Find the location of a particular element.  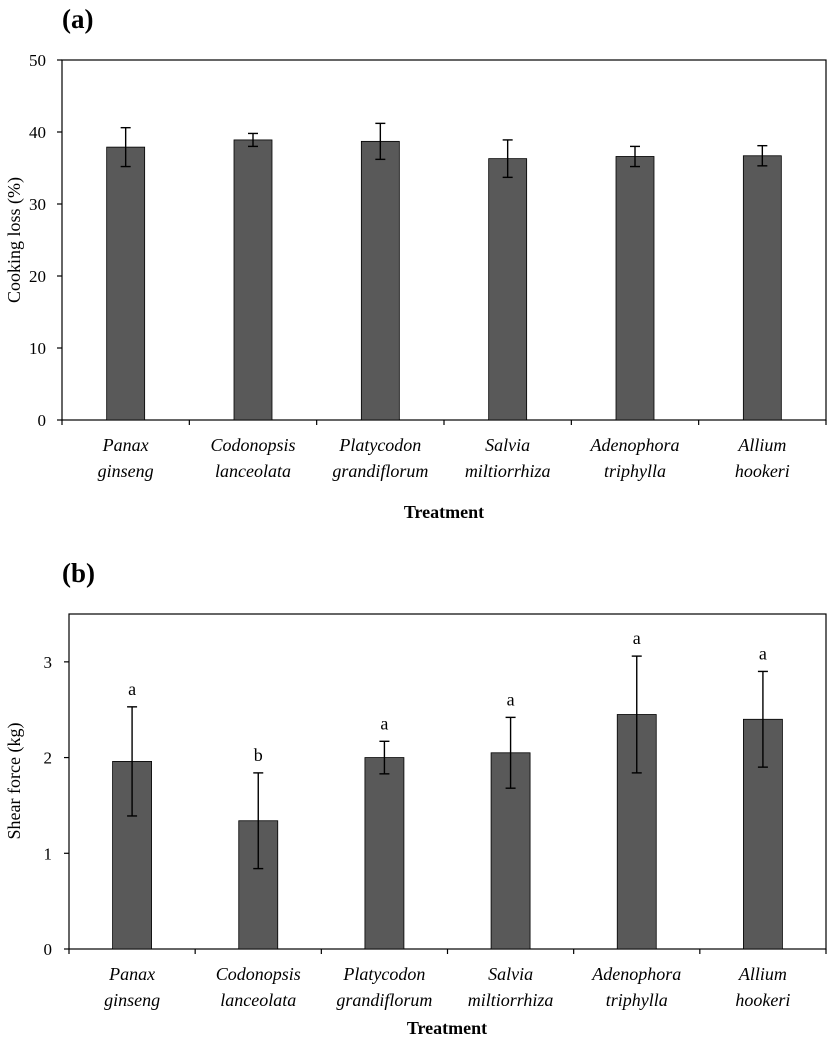

panel-a-y-tick-label-0: 0 is located at coordinates (42, 420).